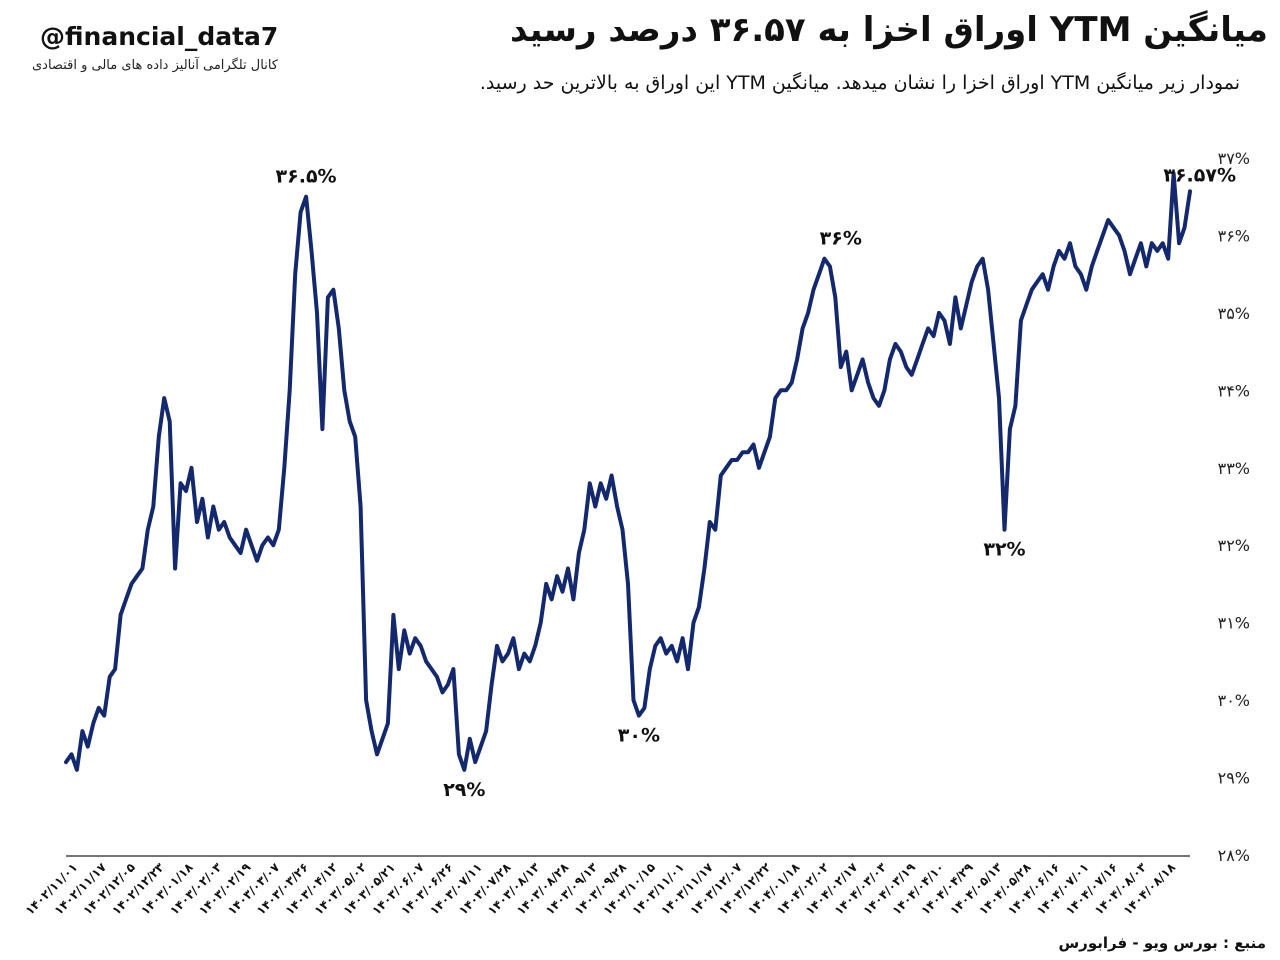  I want to click on channel-handle: @financial_data7, so click(159, 36).